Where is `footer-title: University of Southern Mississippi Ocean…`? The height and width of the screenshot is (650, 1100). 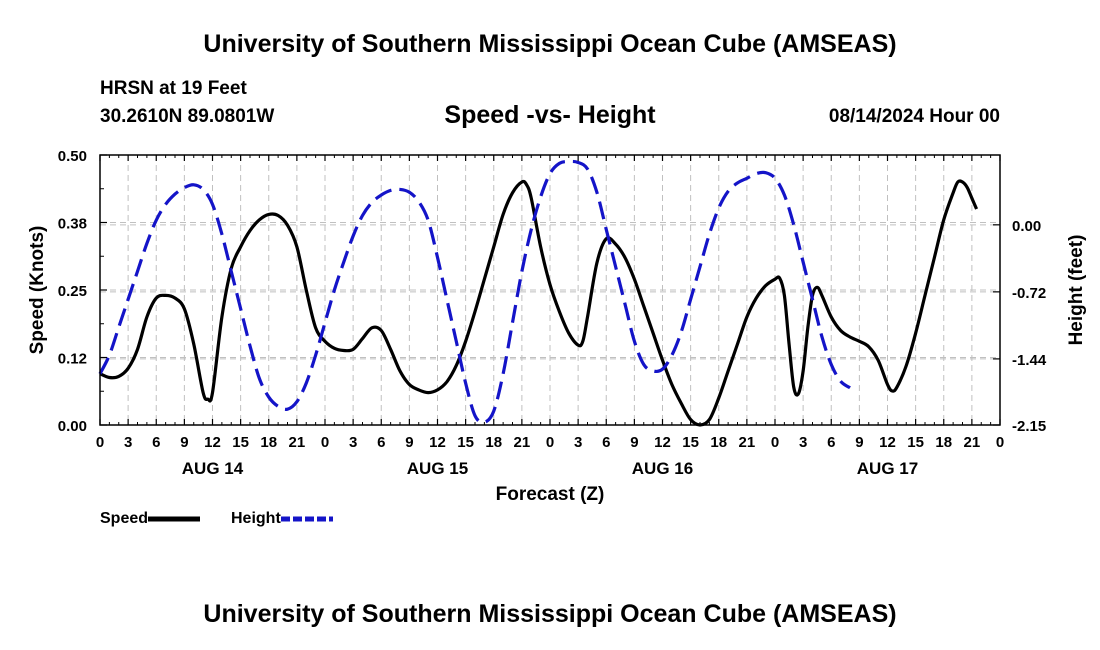
footer-title: University of Southern Mississippi Ocean… is located at coordinates (550, 614).